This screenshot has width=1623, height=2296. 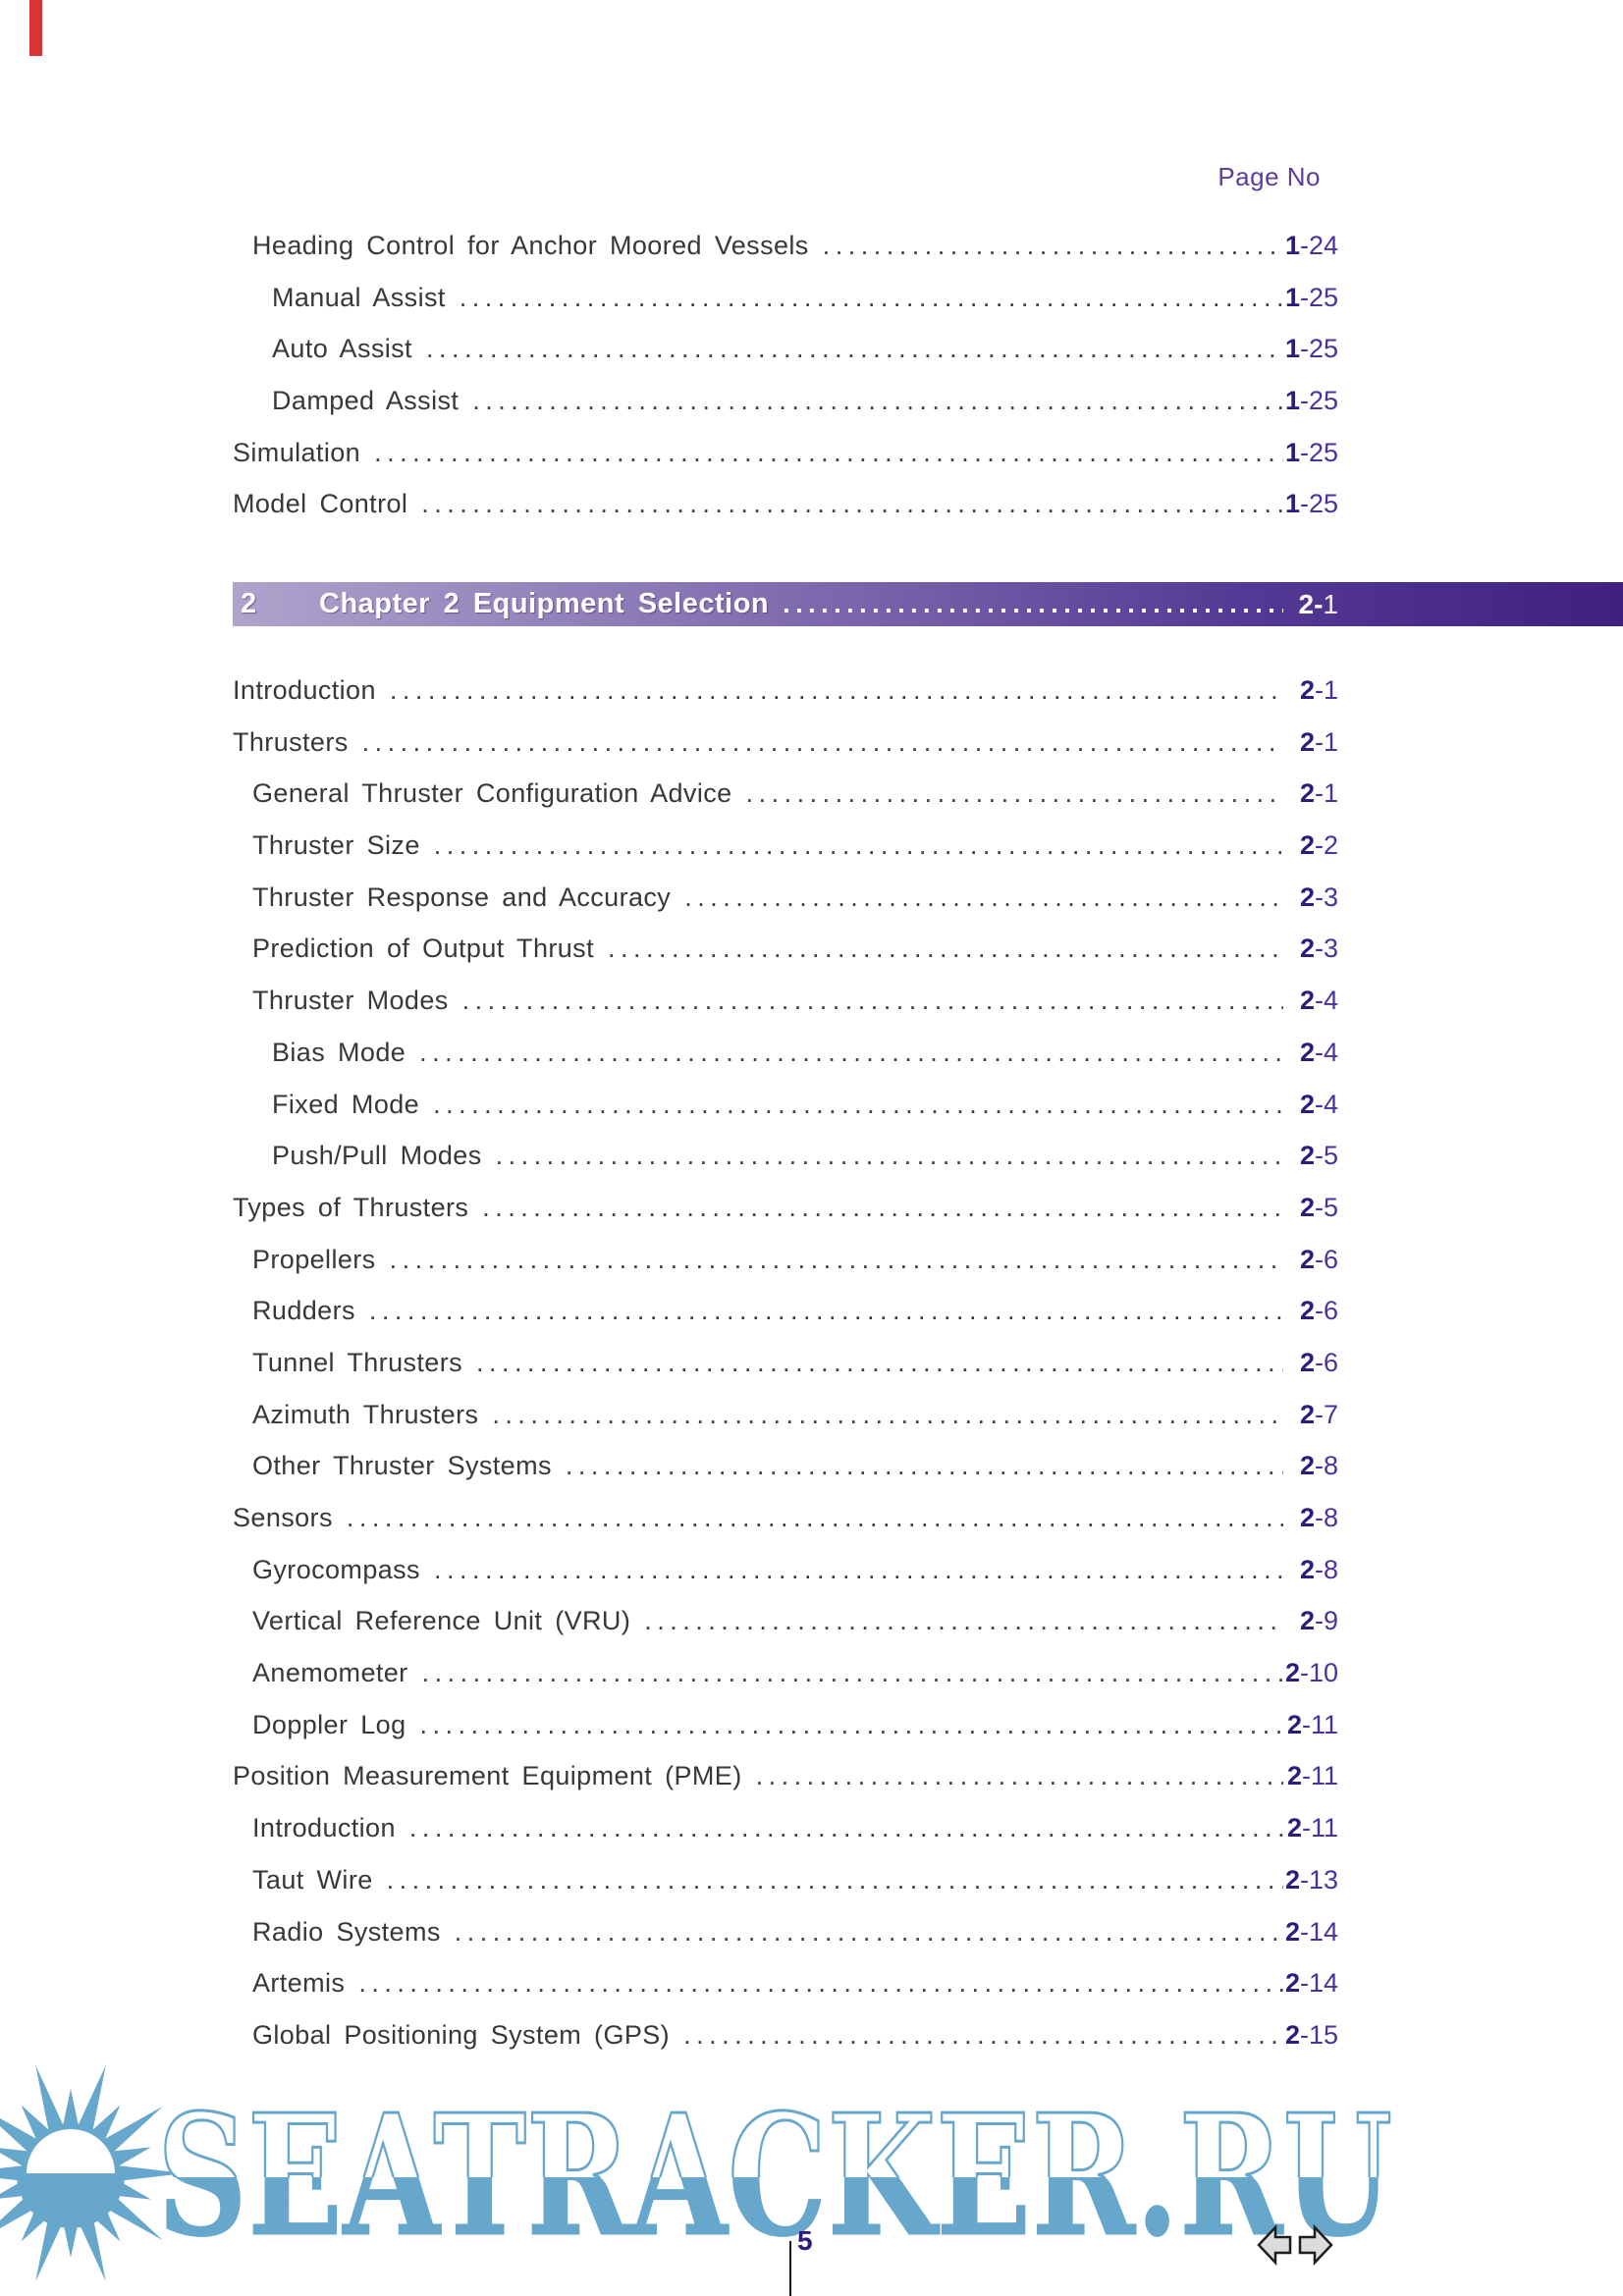 I want to click on toc-entry-label: Radio Systems, so click(x=346, y=1931).